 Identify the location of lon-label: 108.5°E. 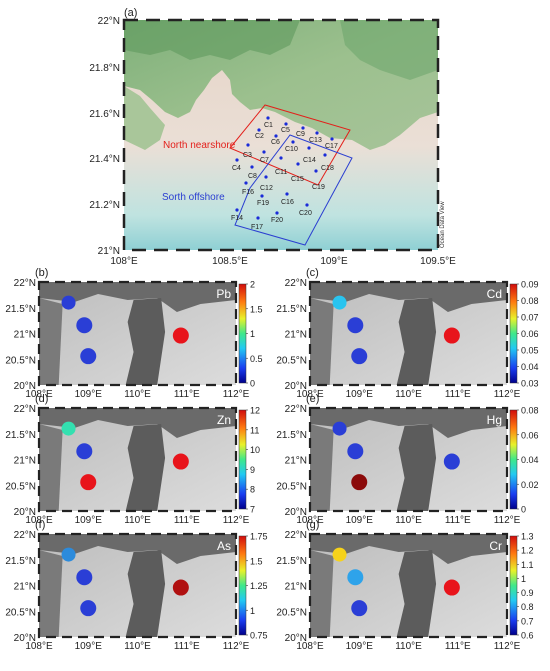
(230, 261).